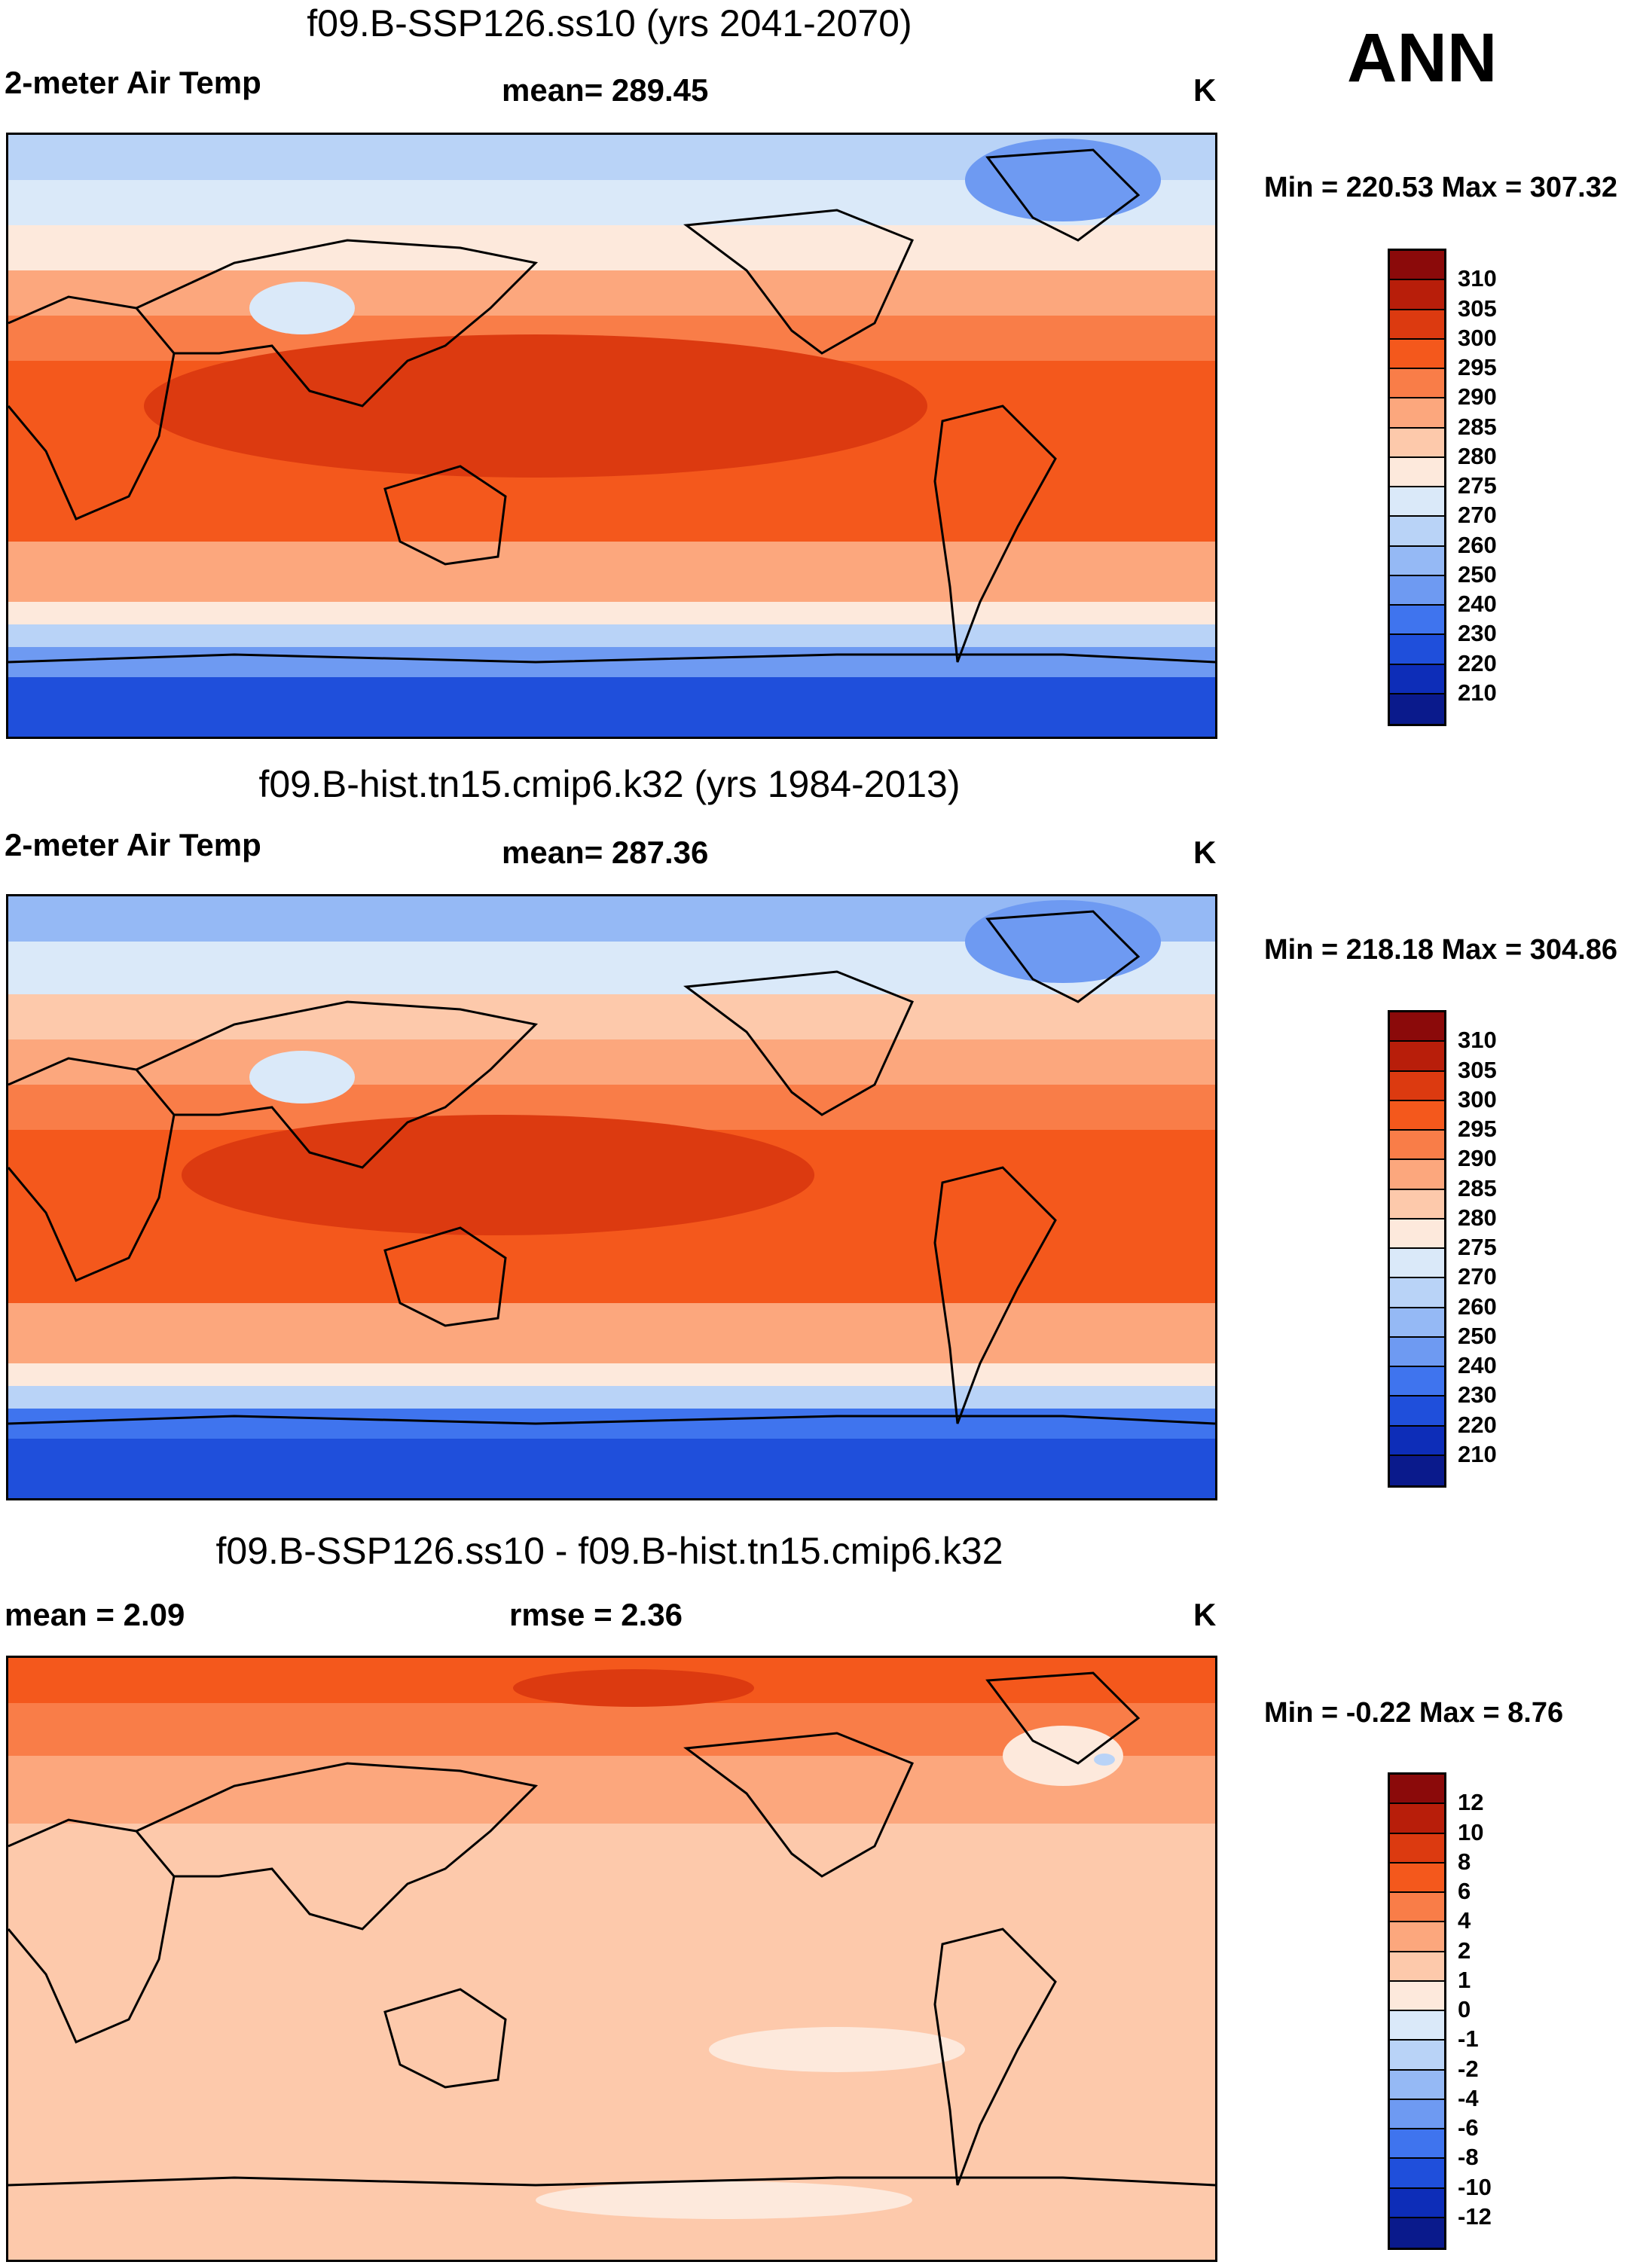 The width and height of the screenshot is (1634, 2268). What do you see at coordinates (92, 407) in the screenshot?
I see `africa-coast` at bounding box center [92, 407].